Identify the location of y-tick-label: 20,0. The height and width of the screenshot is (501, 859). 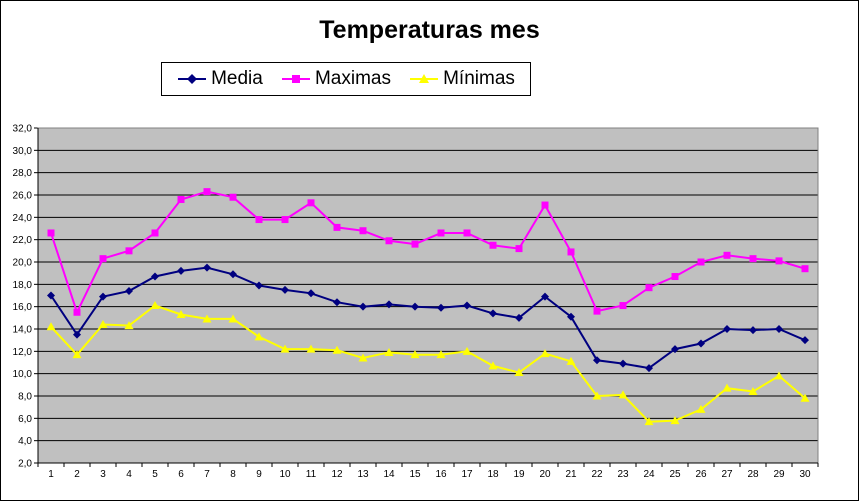
(23, 263).